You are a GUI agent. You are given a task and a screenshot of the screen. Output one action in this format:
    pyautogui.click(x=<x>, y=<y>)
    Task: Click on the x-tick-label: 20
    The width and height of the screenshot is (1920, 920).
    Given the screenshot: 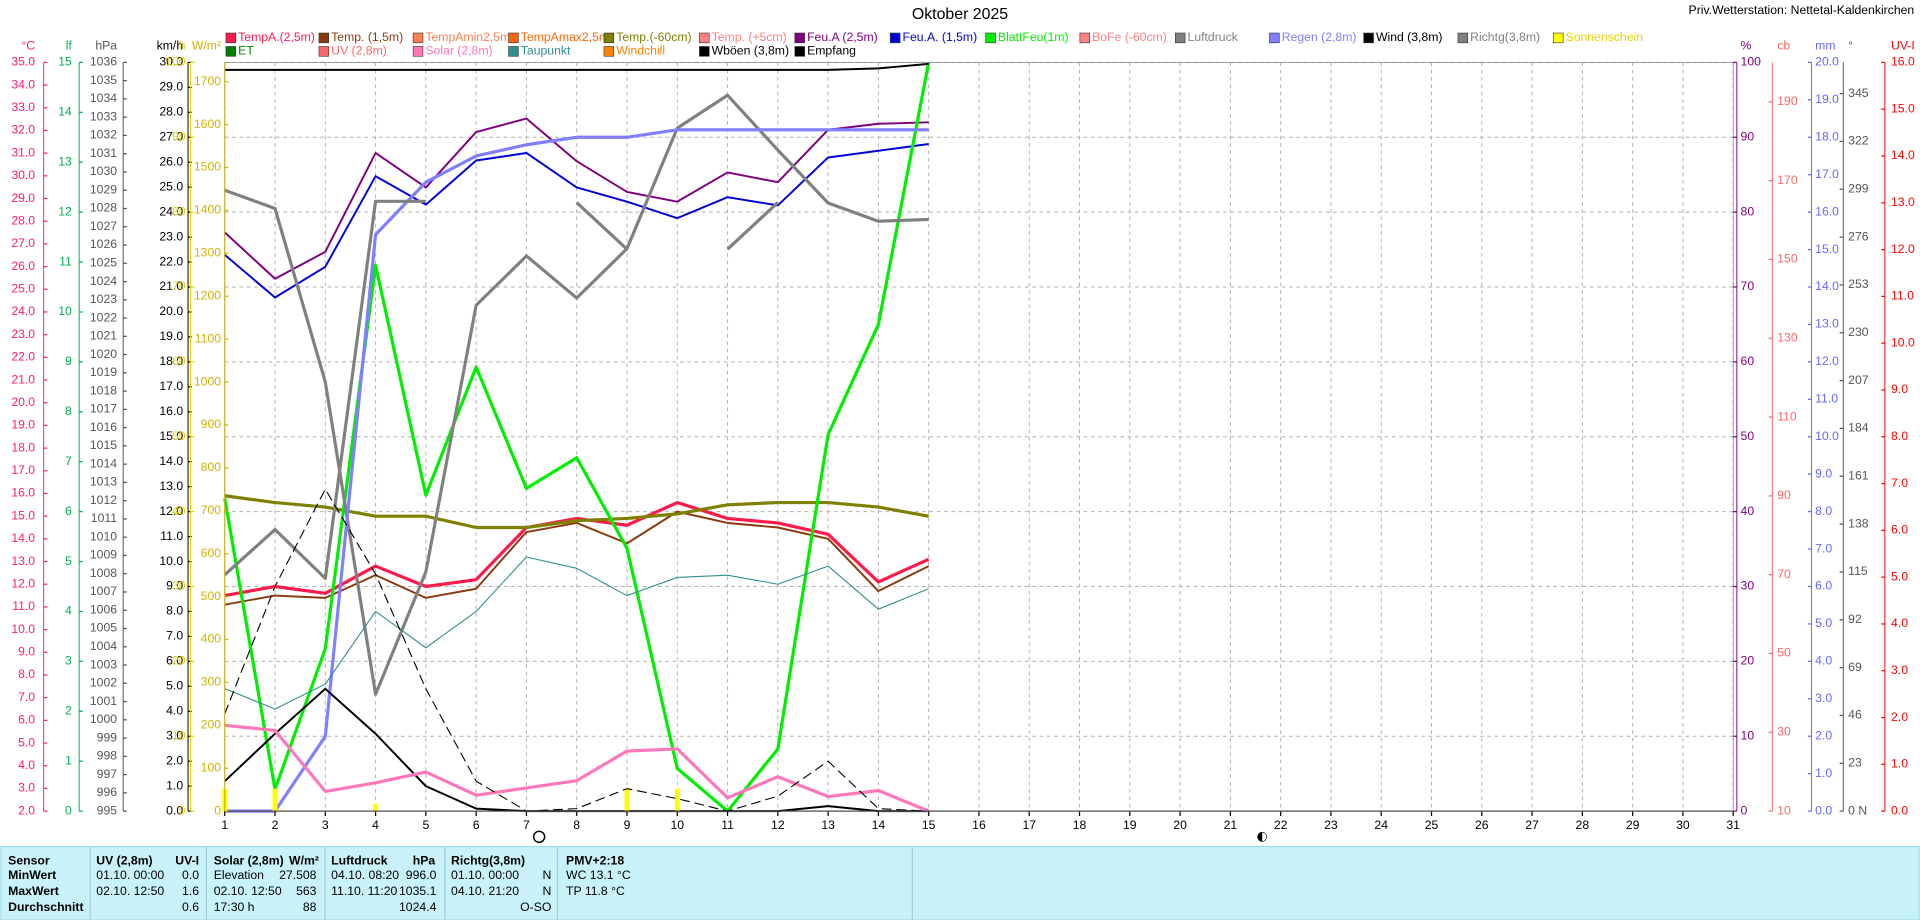 What is the action you would take?
    pyautogui.click(x=1180, y=825)
    